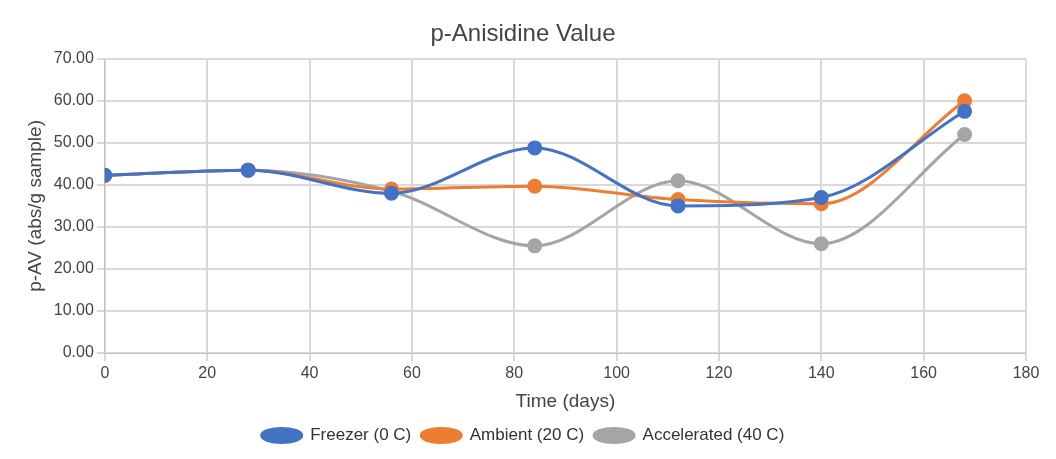 This screenshot has width=1056, height=459. Describe the element at coordinates (73, 184) in the screenshot. I see `y-tick-label: 40.00` at that location.